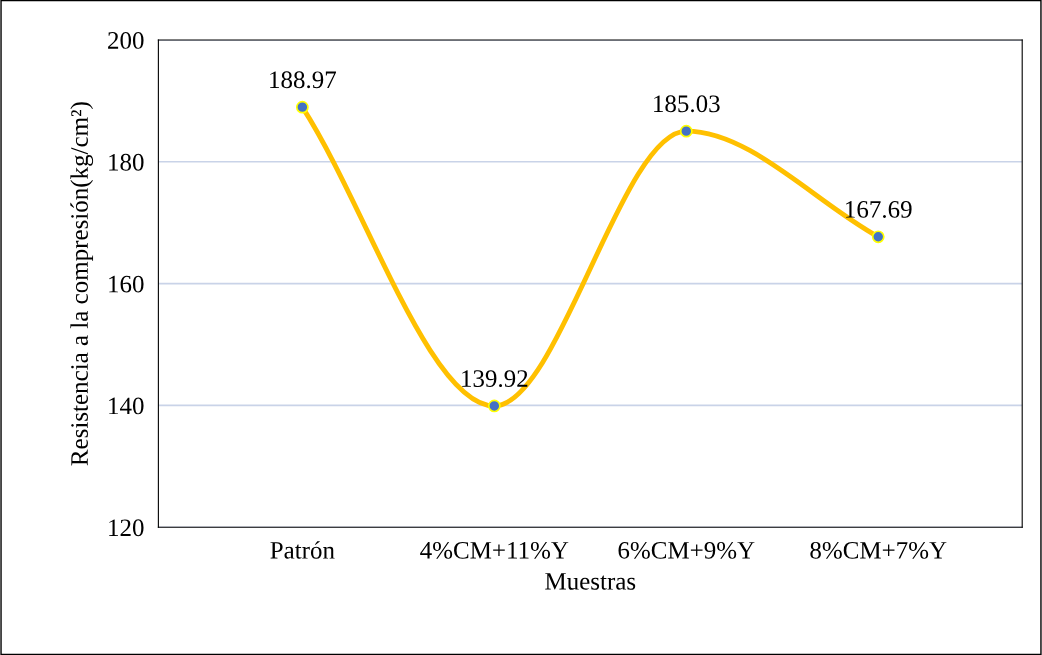  Describe the element at coordinates (590, 581) in the screenshot. I see `x-axis-title: Muestras` at that location.